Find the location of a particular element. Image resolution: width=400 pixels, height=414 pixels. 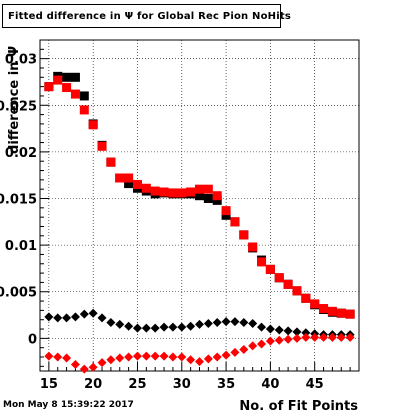

x-tick-label: 45 is located at coordinates (315, 384).